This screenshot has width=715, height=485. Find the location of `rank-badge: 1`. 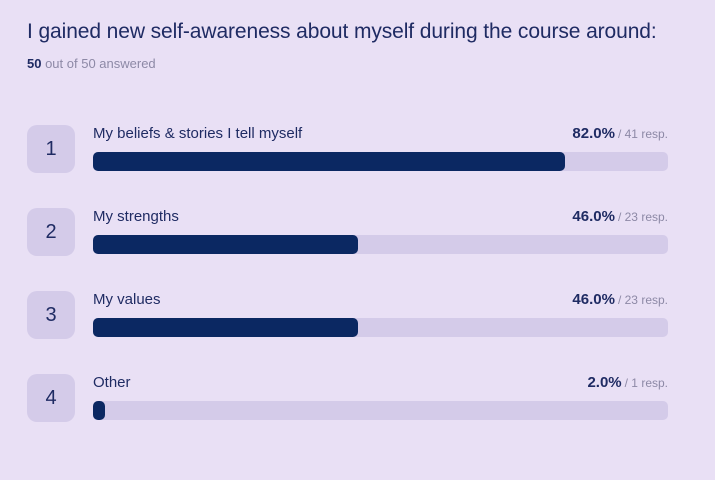

rank-badge: 1 is located at coordinates (51, 149).